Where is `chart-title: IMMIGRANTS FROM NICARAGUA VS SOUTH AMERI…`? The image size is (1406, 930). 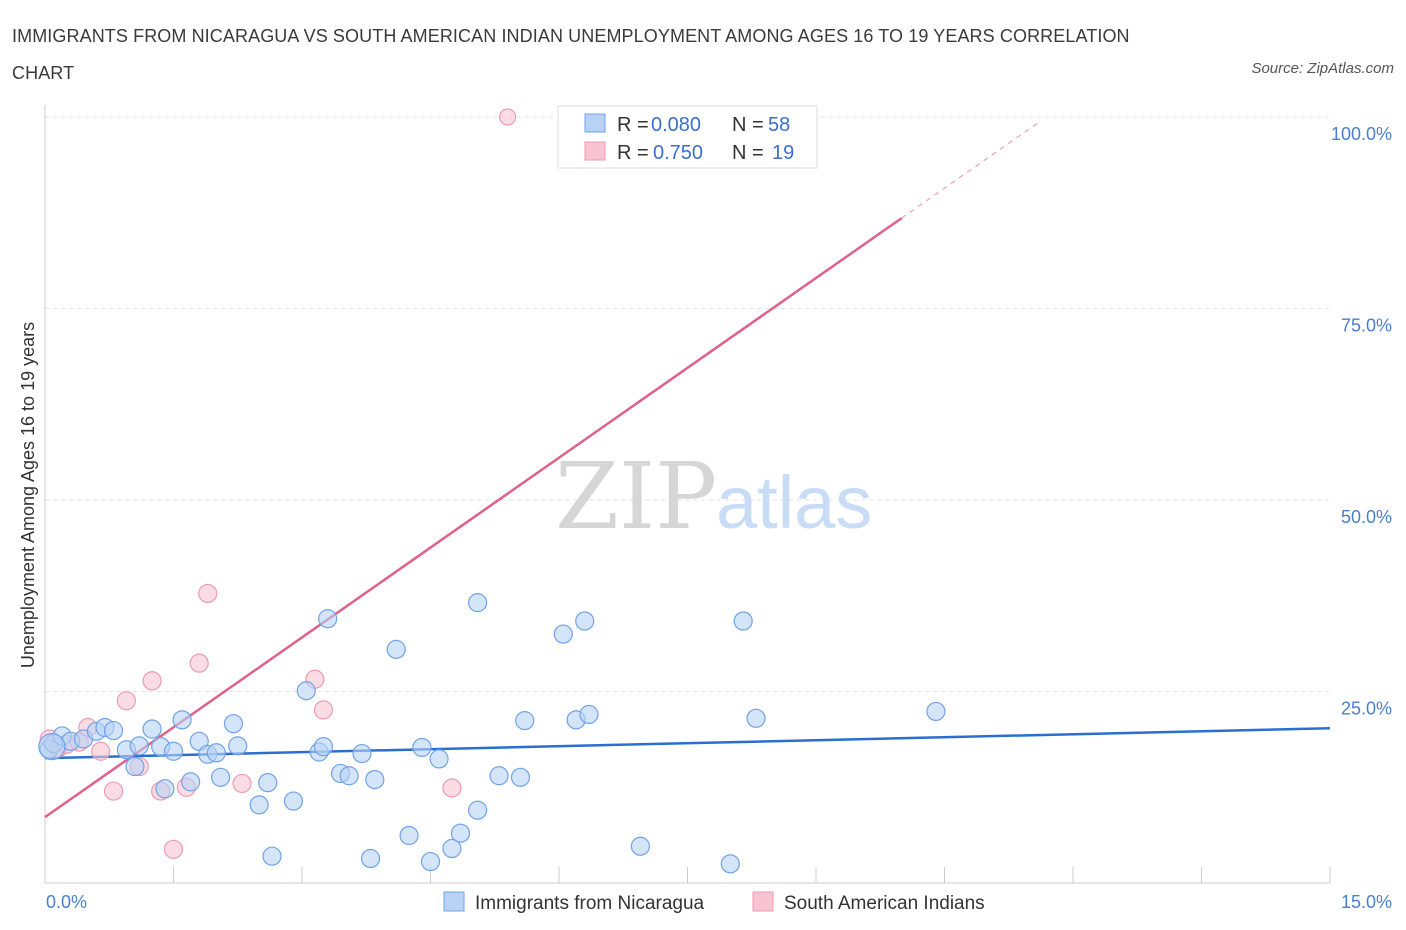
chart-title: IMMIGRANTS FROM NICARAGUA VS SOUTH AMERI… is located at coordinates (571, 54).